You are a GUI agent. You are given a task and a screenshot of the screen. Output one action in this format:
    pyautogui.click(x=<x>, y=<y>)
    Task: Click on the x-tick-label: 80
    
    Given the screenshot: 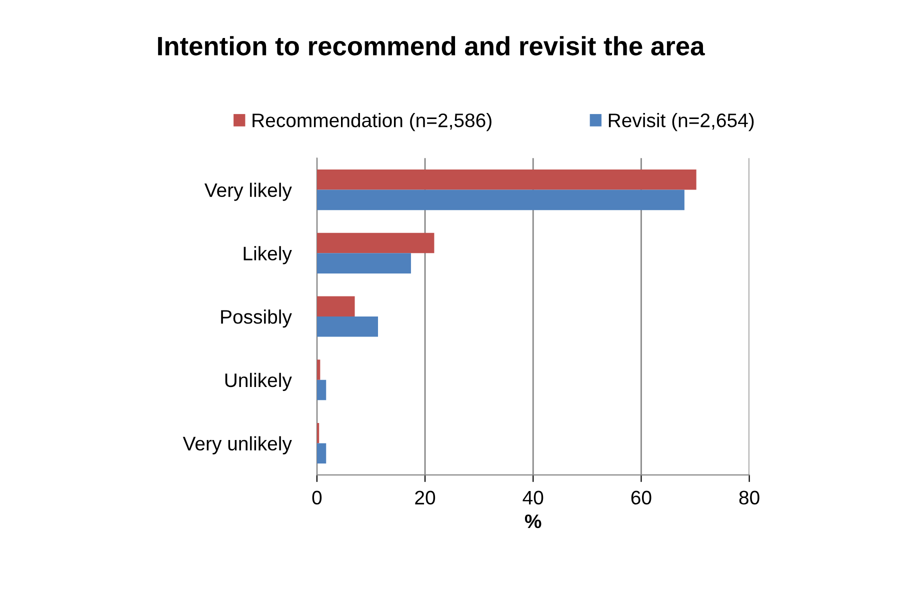 What is the action you would take?
    pyautogui.click(x=749, y=497)
    